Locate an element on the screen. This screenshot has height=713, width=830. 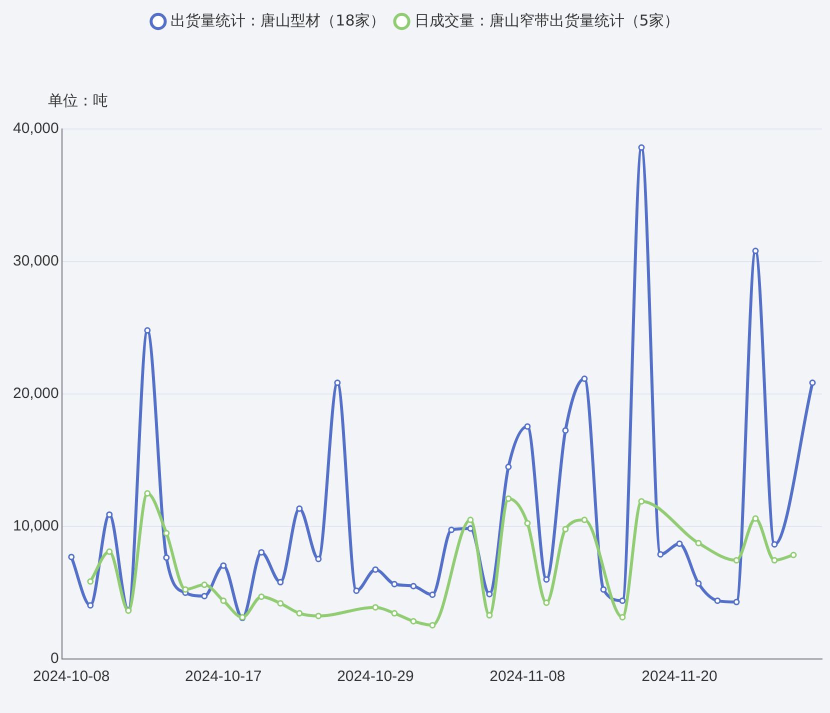
y-tick-label: 0 is located at coordinates (54, 659).